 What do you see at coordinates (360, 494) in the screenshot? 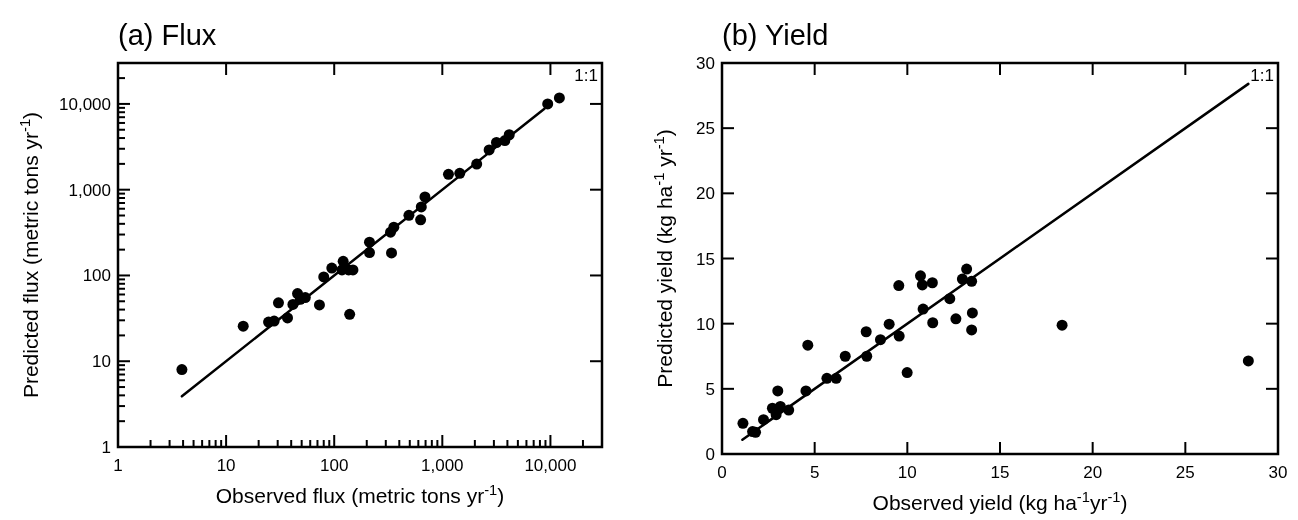
I see `x-axis-title: Observed flux (metric tons yr$^{-1}$)` at bounding box center [360, 494].